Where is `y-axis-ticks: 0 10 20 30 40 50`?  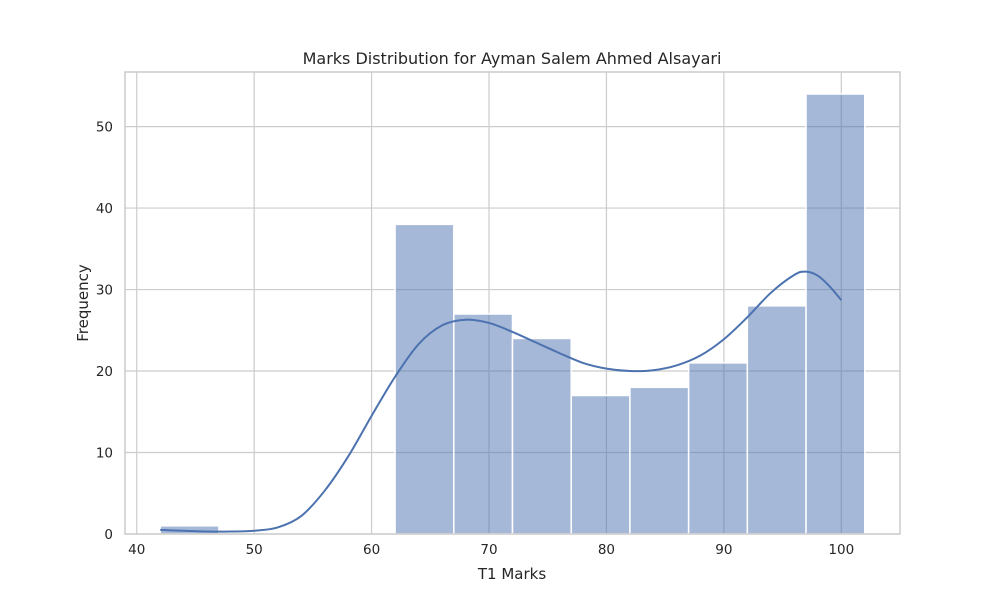 y-axis-ticks: 0 10 20 30 40 50 is located at coordinates (104, 331).